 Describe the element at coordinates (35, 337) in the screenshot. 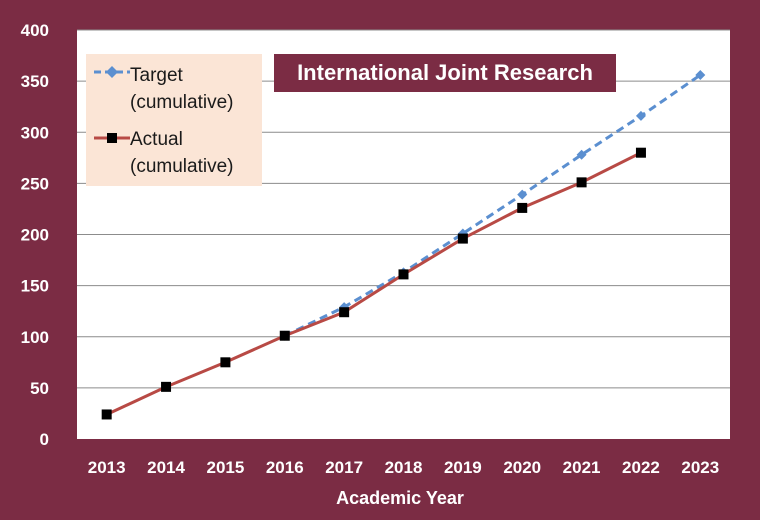

I see `y-tick-label: 100` at that location.